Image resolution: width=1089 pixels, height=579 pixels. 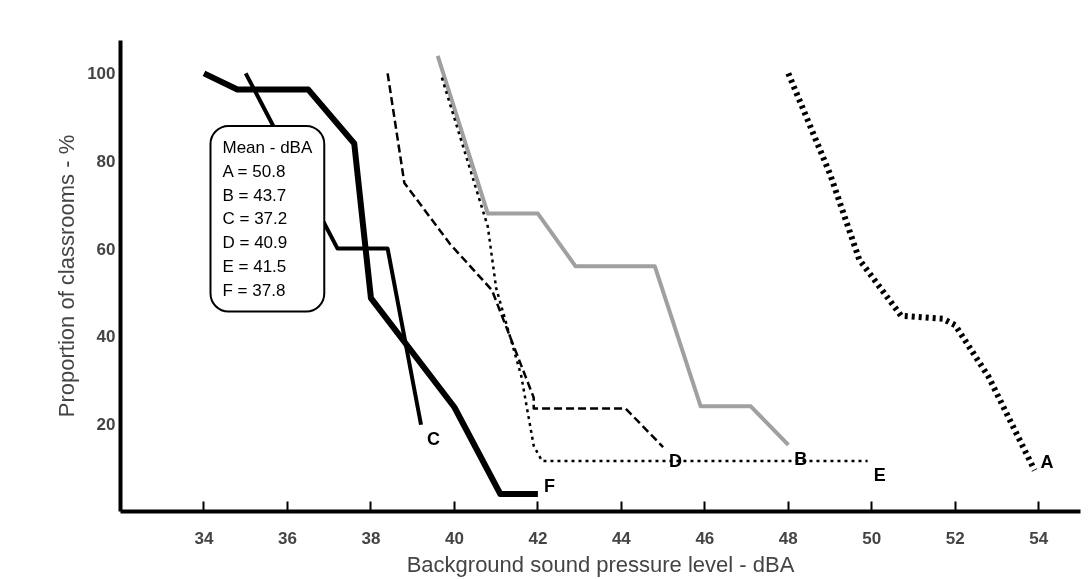 What do you see at coordinates (872, 538) in the screenshot?
I see `x-tick-label: 50` at bounding box center [872, 538].